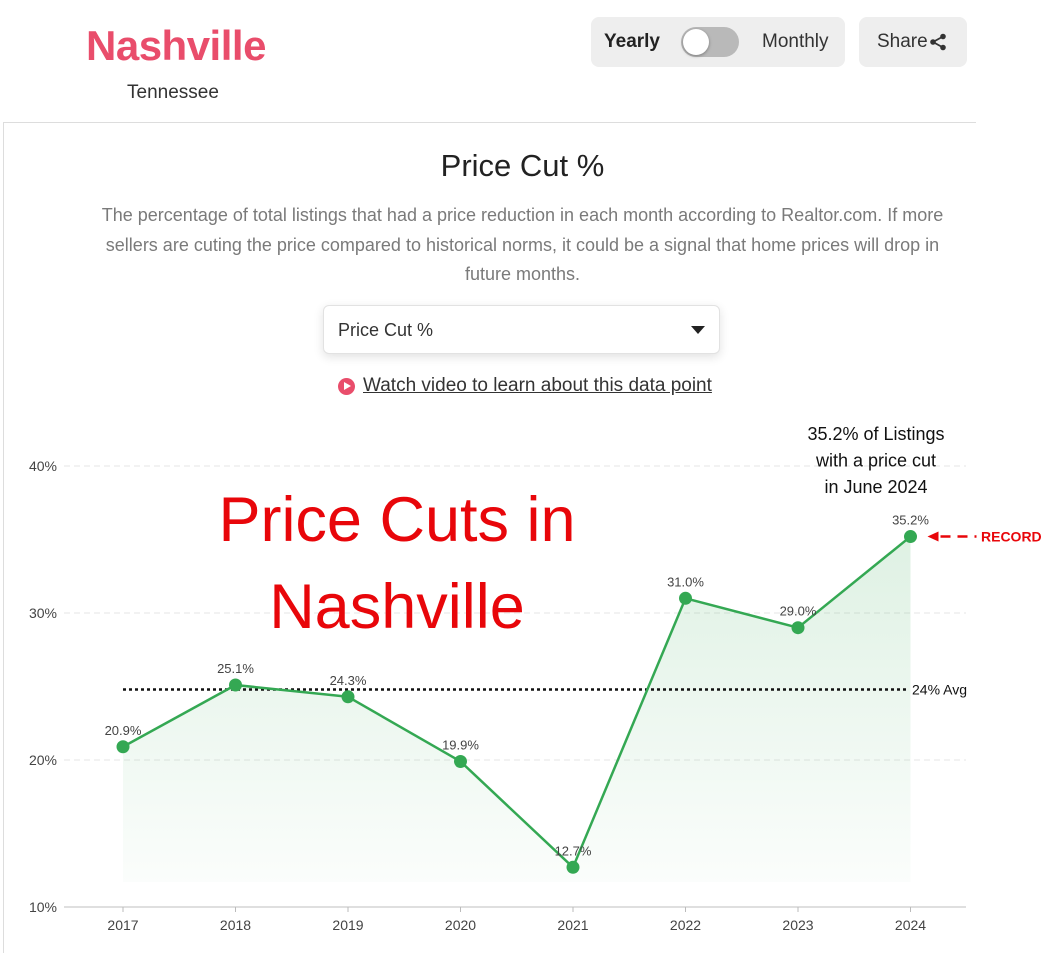 This screenshot has width=1055, height=953. I want to click on share-label: Share, so click(902, 41).